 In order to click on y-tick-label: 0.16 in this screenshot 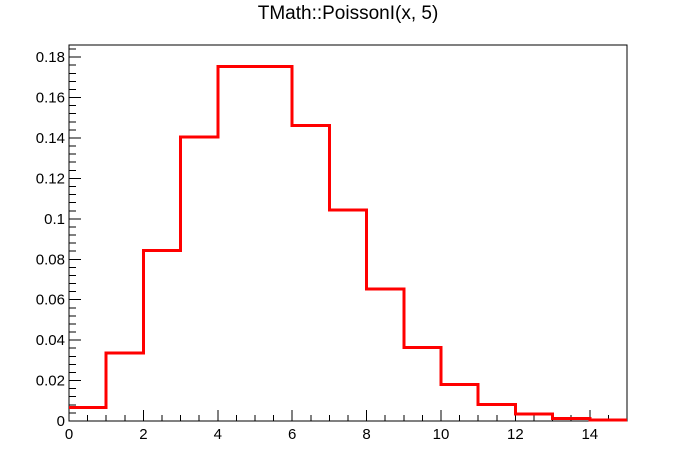, I will do `click(50, 98)`.